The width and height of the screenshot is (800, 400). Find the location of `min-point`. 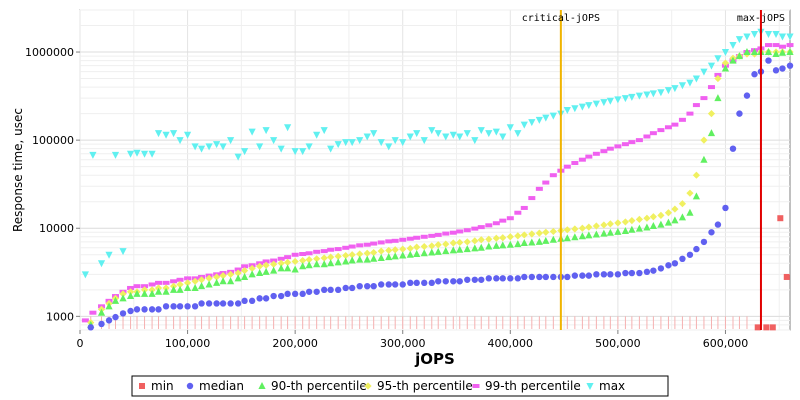

min-point is located at coordinates (780, 218).